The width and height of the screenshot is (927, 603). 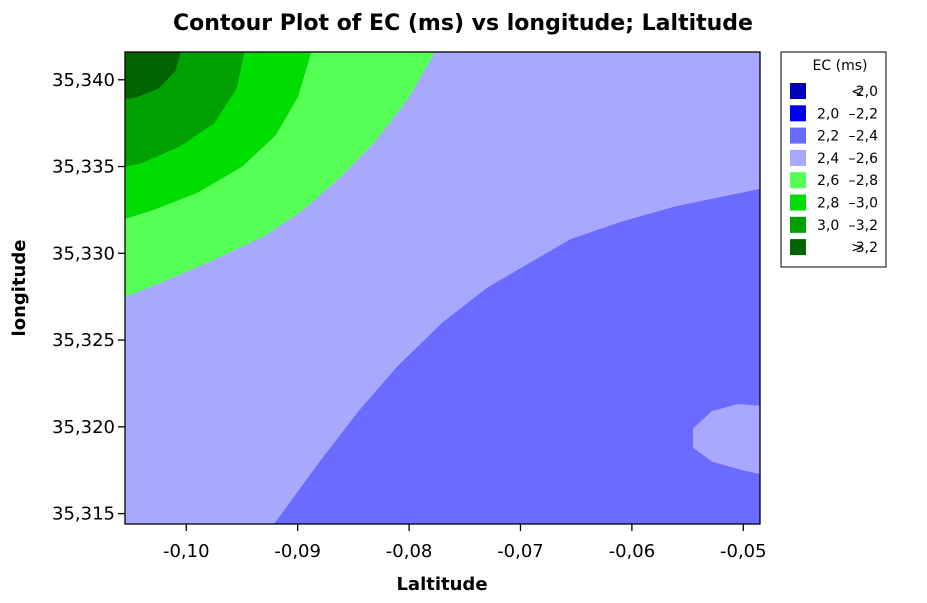 What do you see at coordinates (520, 551) in the screenshot?
I see `x-tick-label: -0,07` at bounding box center [520, 551].